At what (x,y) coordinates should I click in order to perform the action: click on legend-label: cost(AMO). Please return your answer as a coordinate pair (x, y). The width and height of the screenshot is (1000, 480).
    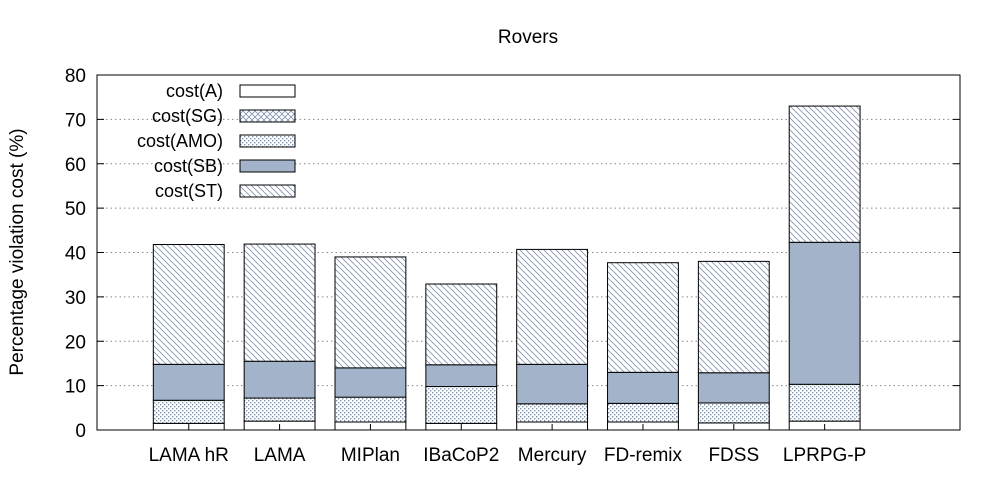
    Looking at the image, I should click on (180, 141).